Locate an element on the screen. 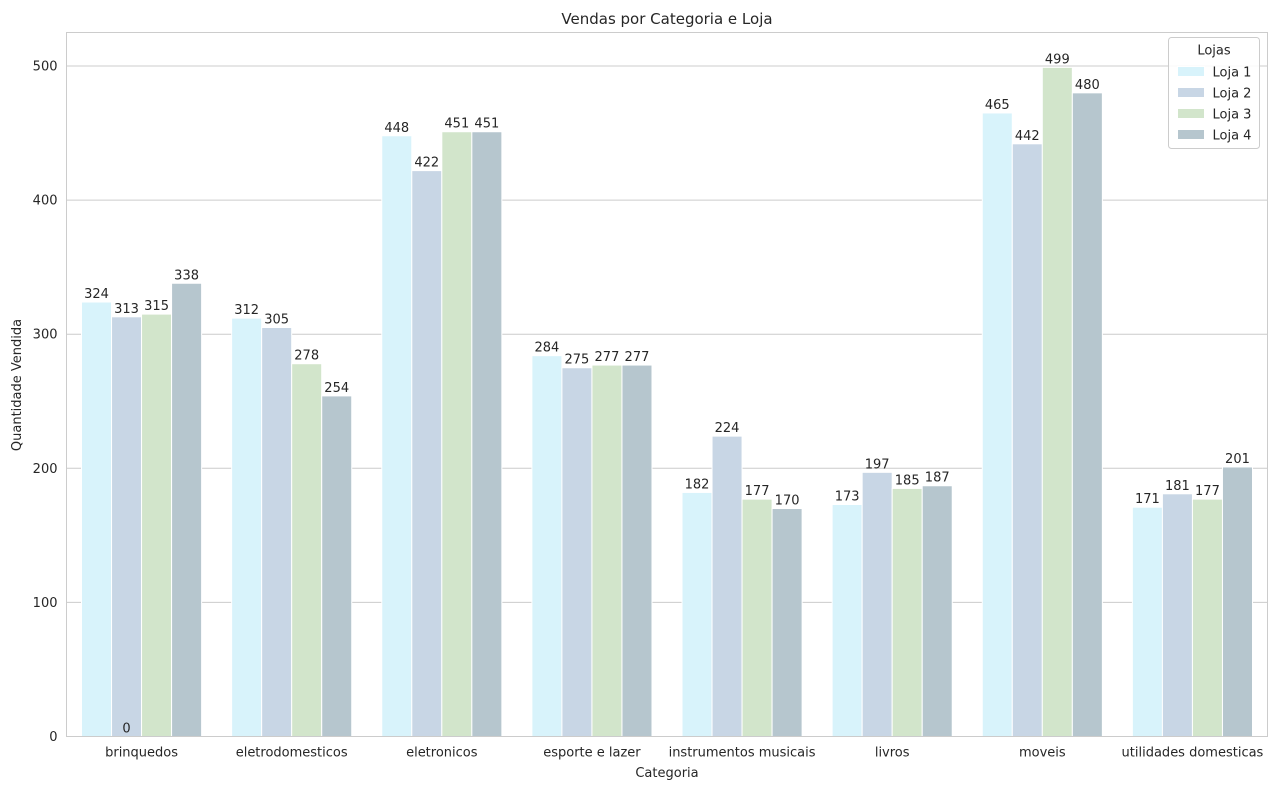  bar-value-label: 170 is located at coordinates (787, 501).